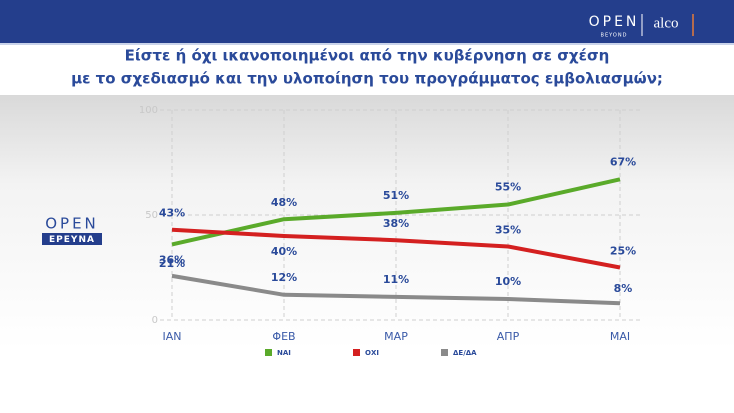 This screenshot has height=413, width=734. Describe the element at coordinates (172, 336) in the screenshot. I see `x-tick-label: ΙΑΝ` at that location.